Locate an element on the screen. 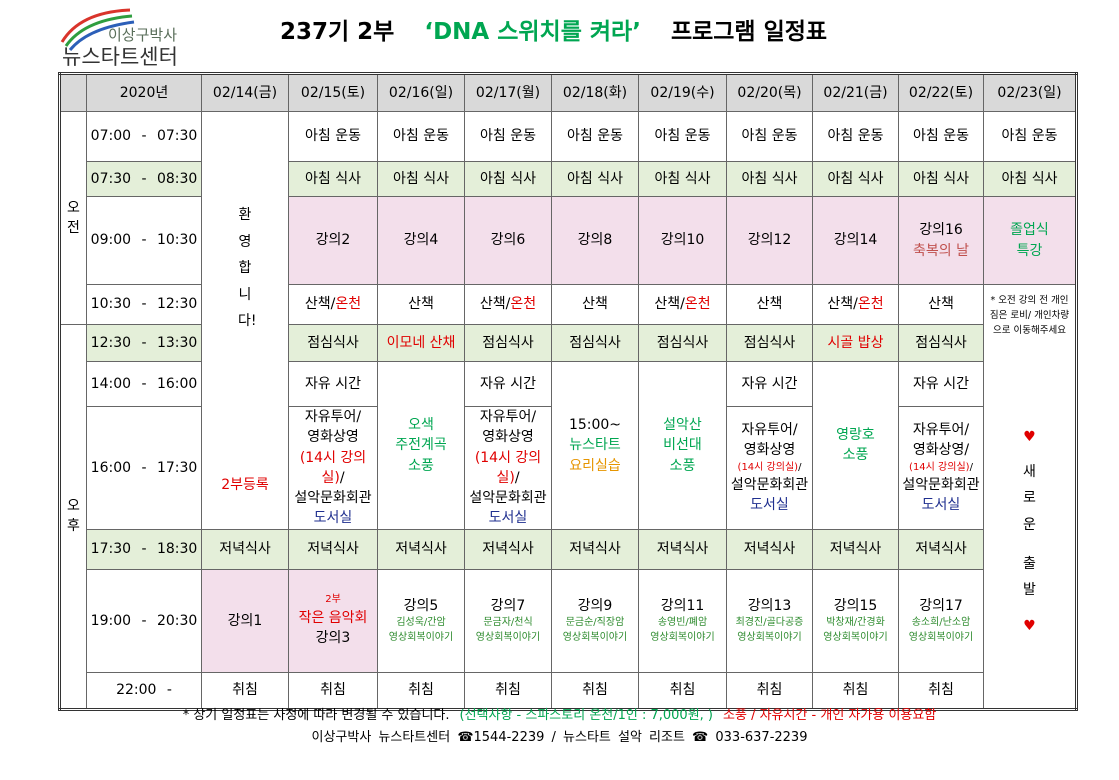 The image size is (1119, 780). schedule-cell: 이모네 산채 is located at coordinates (421, 343).